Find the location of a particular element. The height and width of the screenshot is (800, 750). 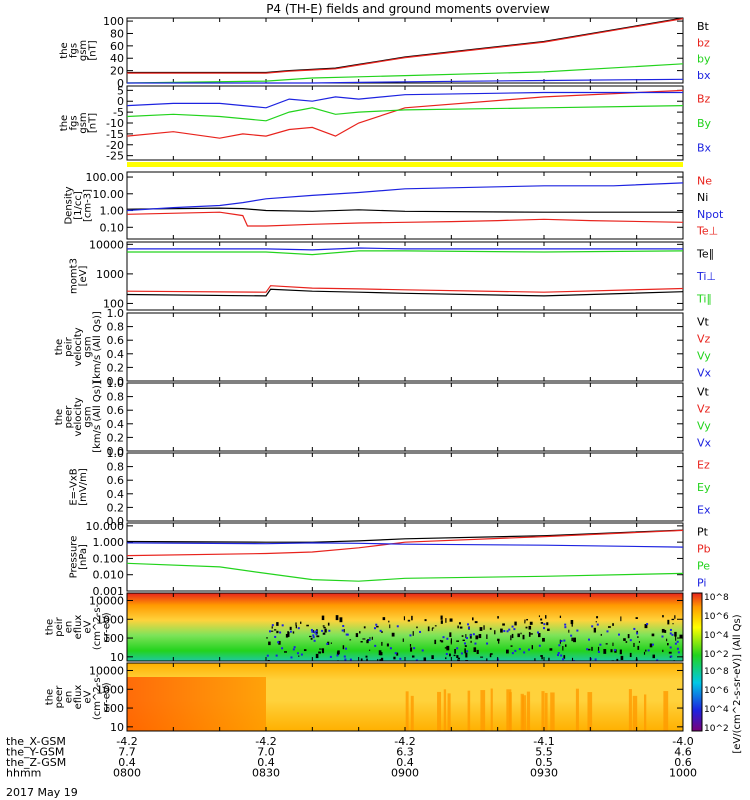

legend-entry: Npot is located at coordinates (710, 214).